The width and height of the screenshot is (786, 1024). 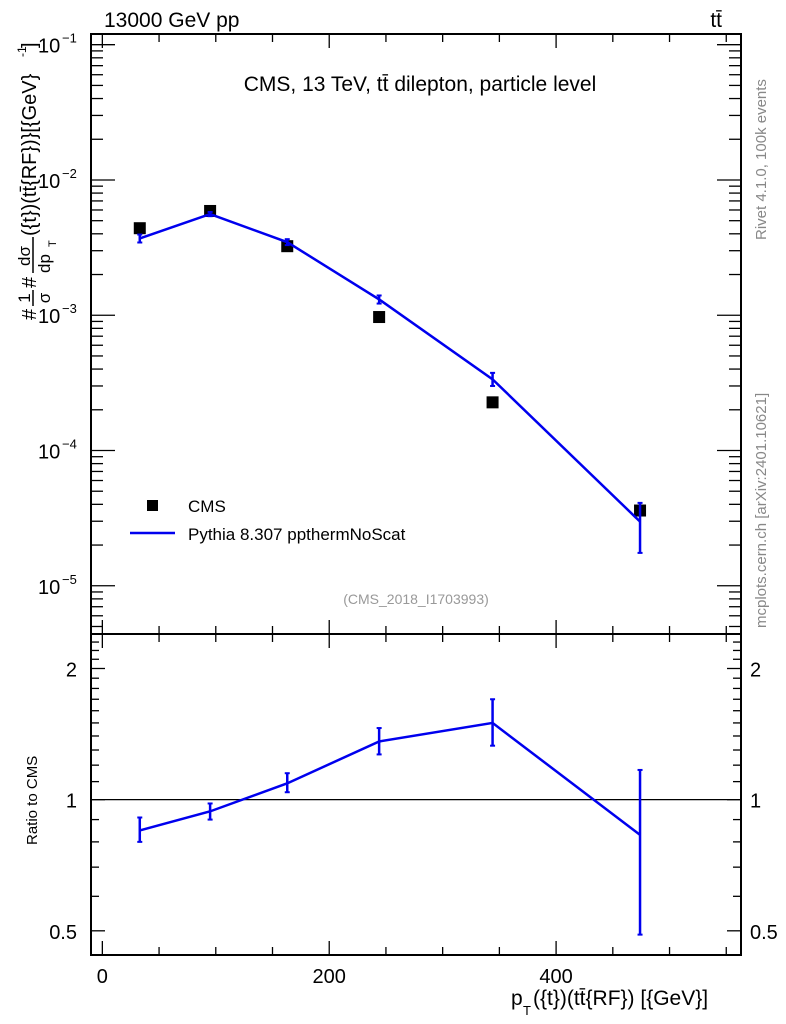 What do you see at coordinates (71, 802) in the screenshot?
I see `ratio-y-tick-label: 1` at bounding box center [71, 802].